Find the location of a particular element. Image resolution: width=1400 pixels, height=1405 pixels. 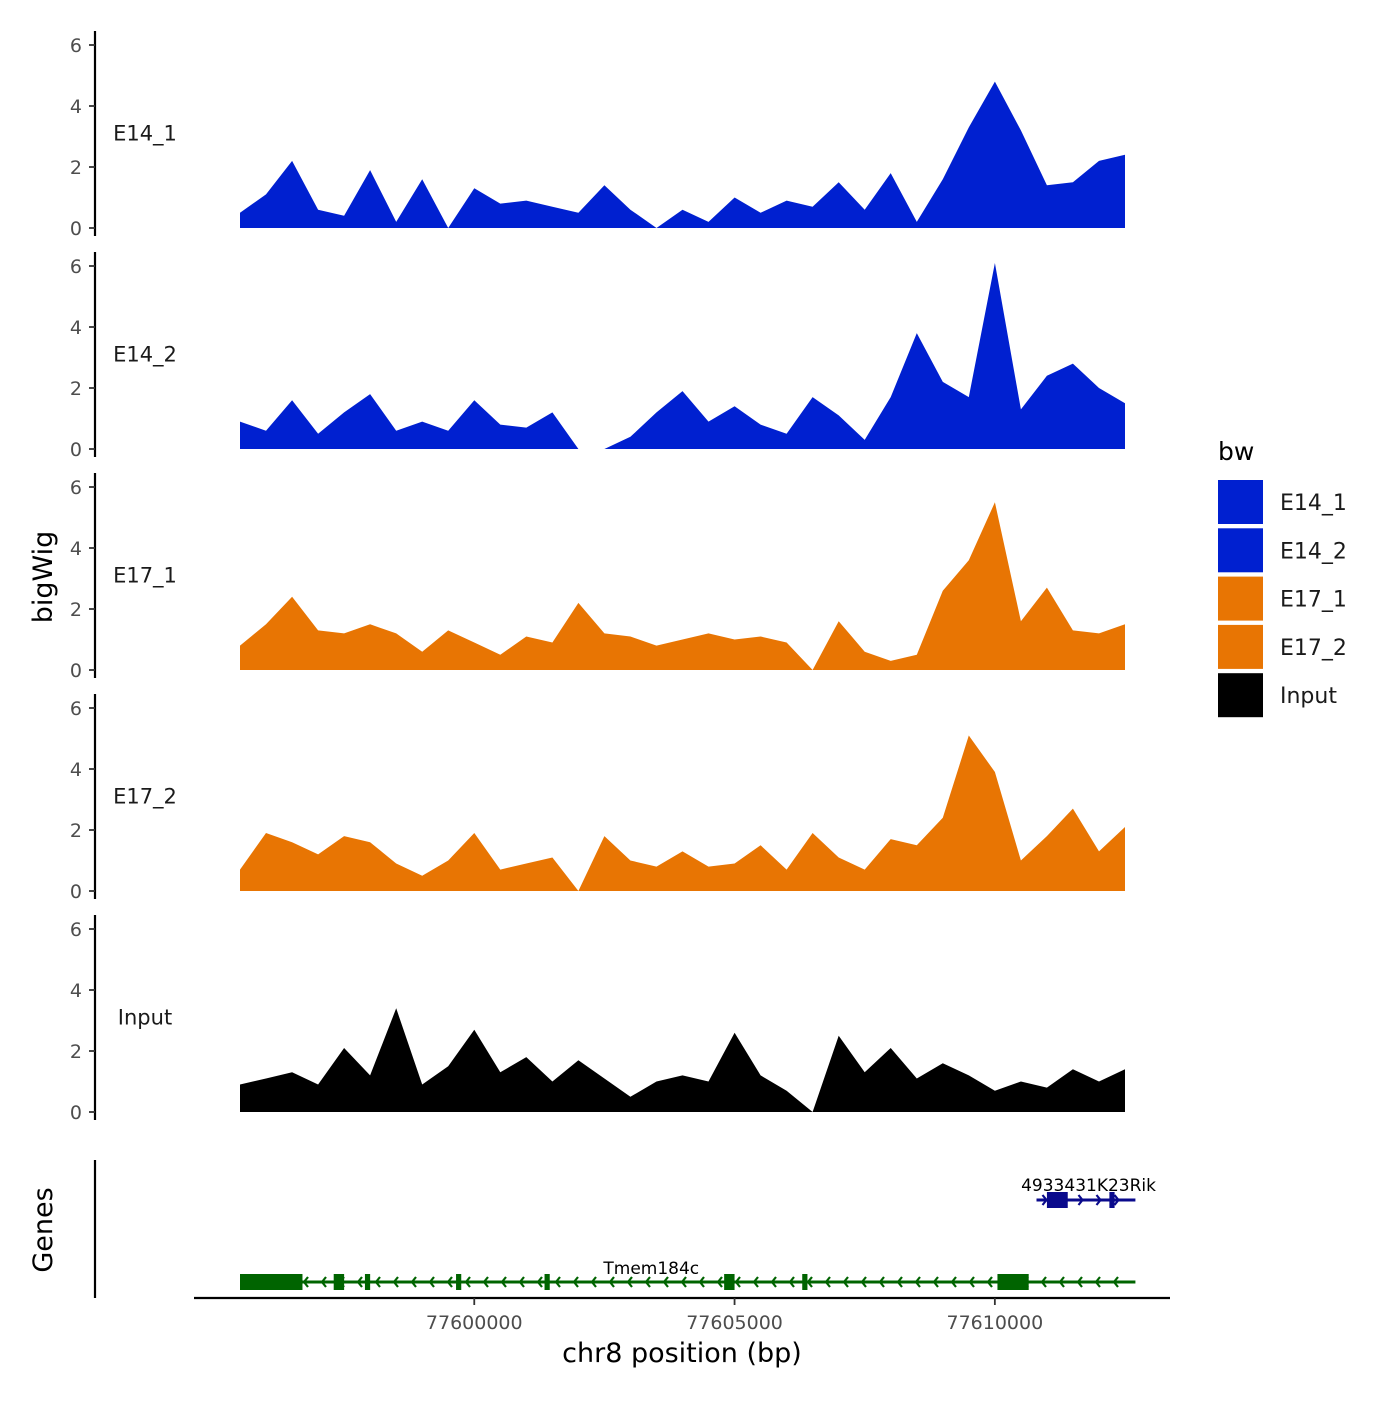

legend: bw E14_1 E14_2 E17_1 E17_2 Input is located at coordinates (1282, 577).